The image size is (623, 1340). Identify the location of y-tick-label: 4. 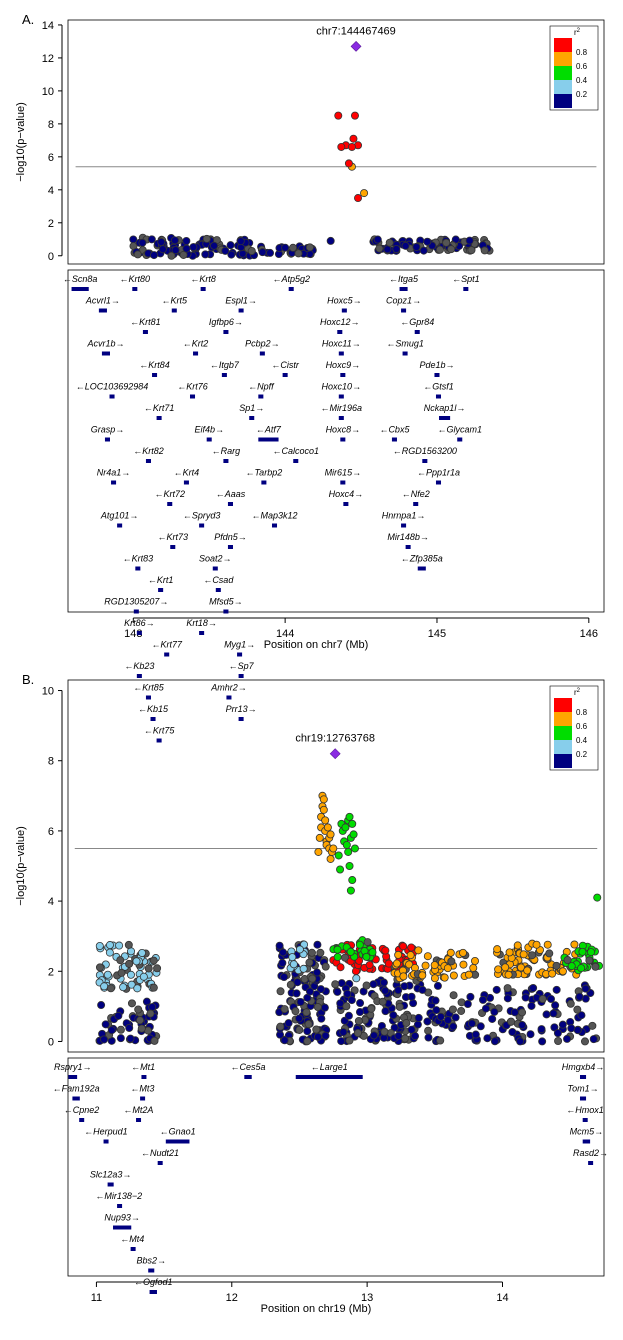
(51, 191).